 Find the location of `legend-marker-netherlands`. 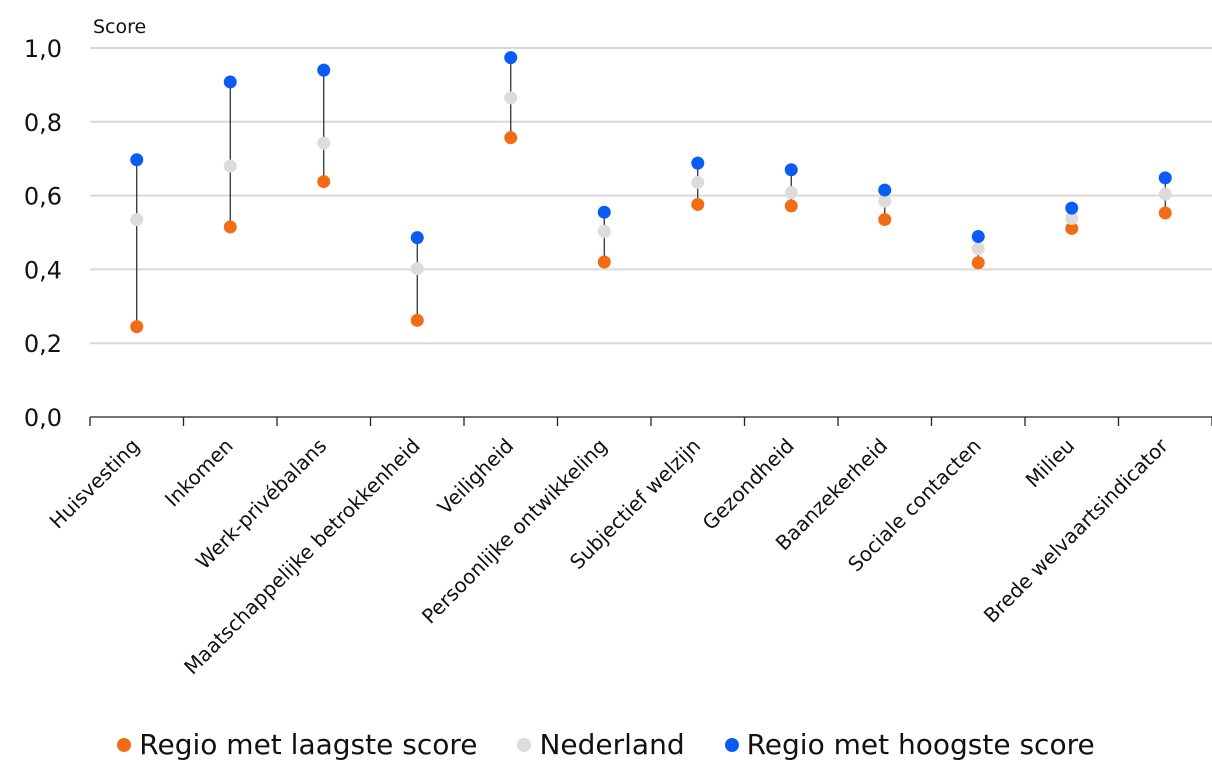

legend-marker-netherlands is located at coordinates (524, 744).